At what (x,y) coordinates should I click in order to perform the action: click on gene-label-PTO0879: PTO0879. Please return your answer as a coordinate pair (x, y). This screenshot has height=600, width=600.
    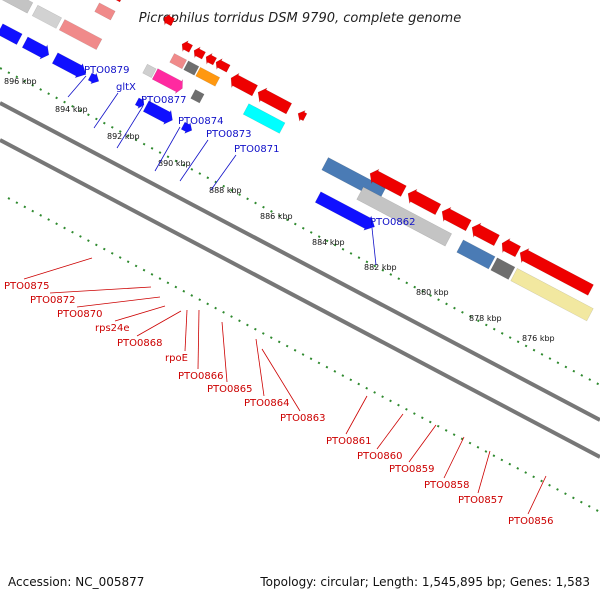
    Looking at the image, I should click on (106, 70).